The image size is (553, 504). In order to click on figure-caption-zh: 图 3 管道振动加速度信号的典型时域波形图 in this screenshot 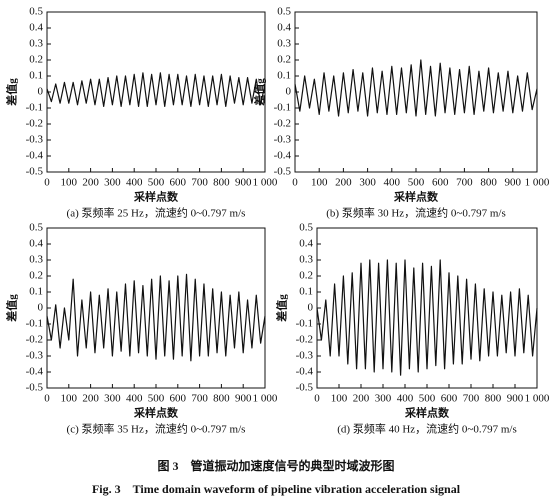, I will do `click(275, 465)`.